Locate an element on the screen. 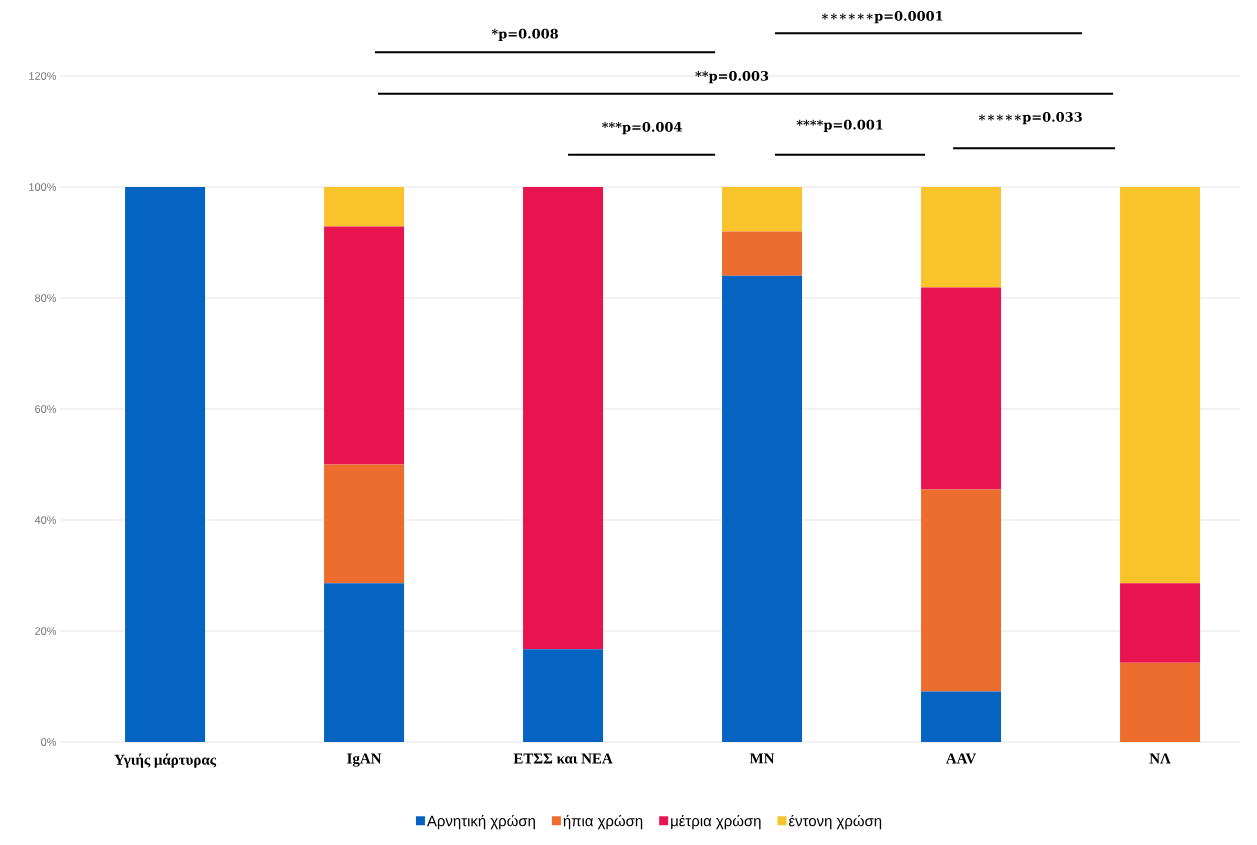  y-tick-label: 60% is located at coordinates (46, 409).